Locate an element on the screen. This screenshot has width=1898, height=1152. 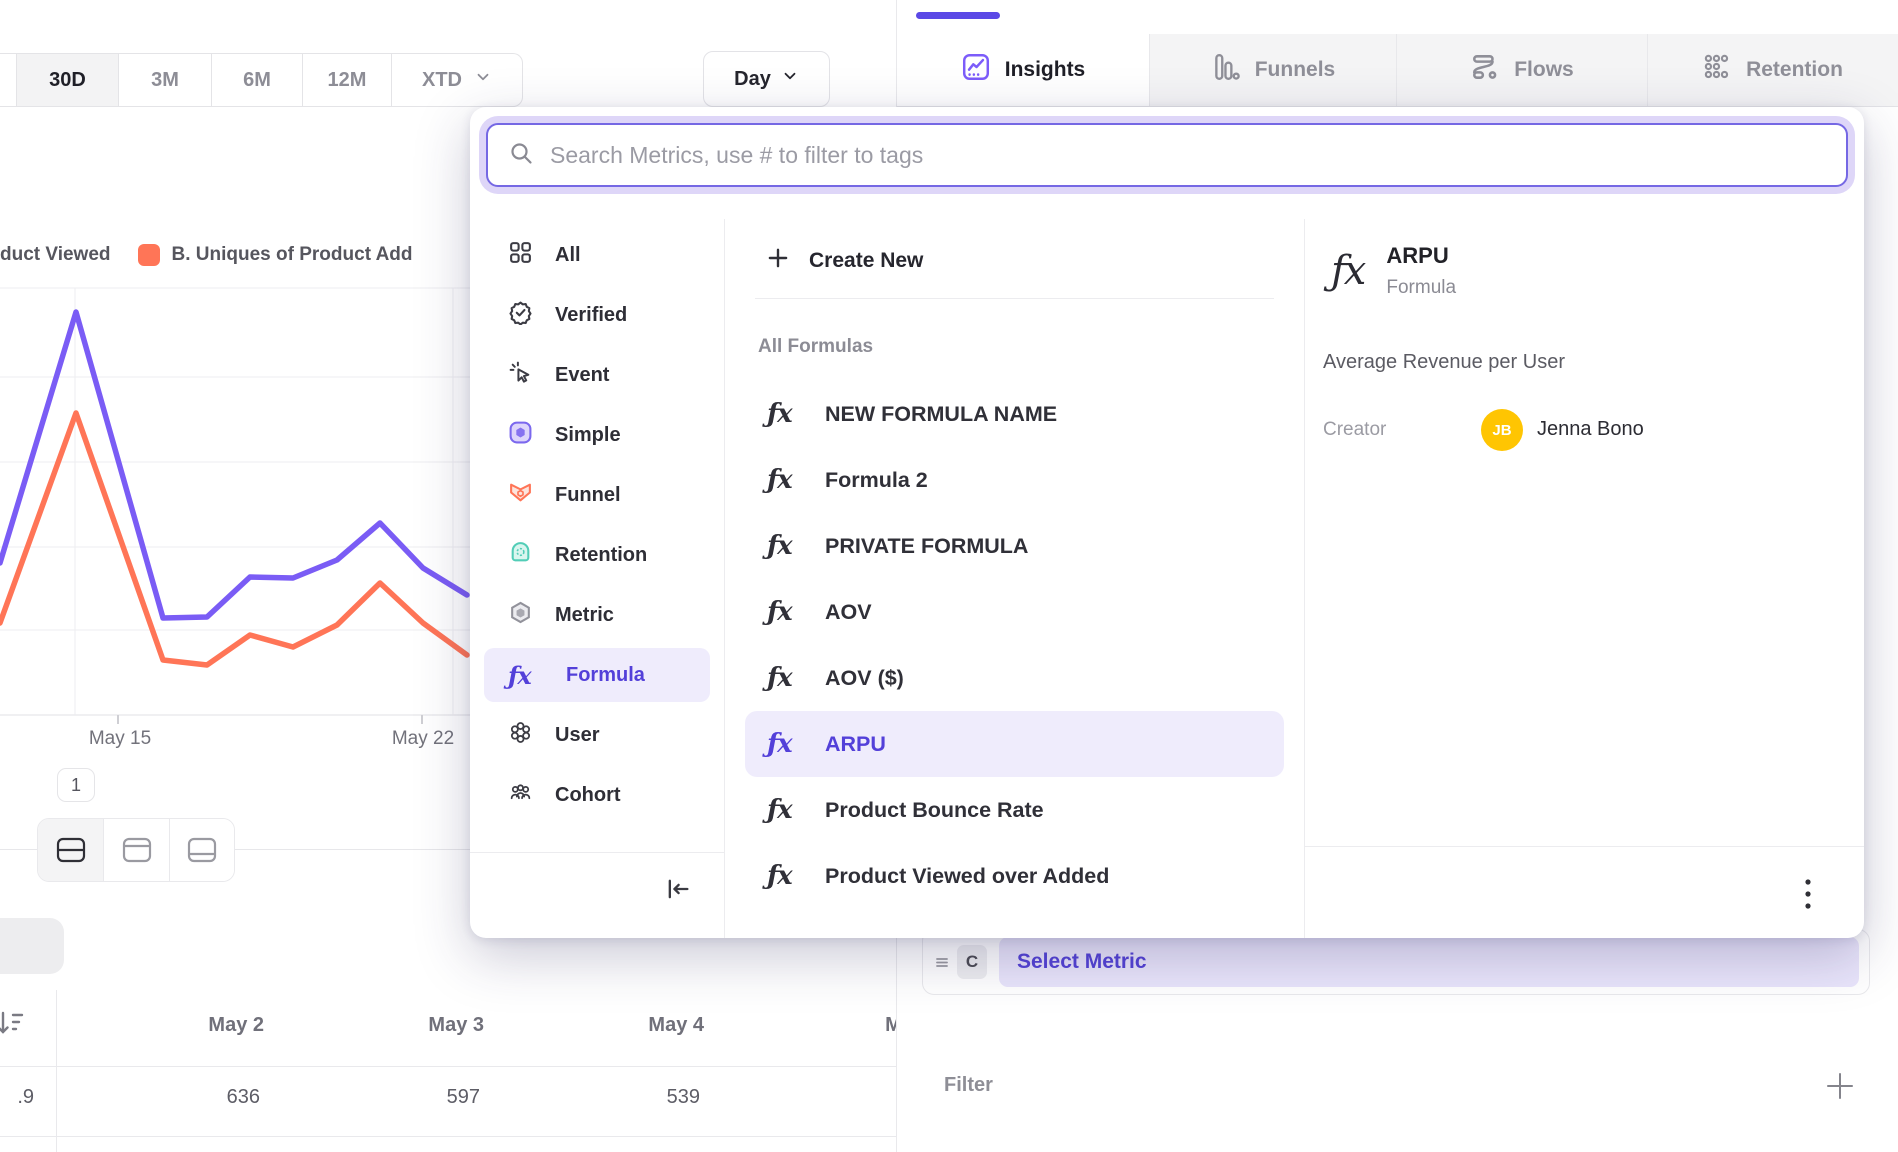
category-verified: Verified is located at coordinates (597, 315).